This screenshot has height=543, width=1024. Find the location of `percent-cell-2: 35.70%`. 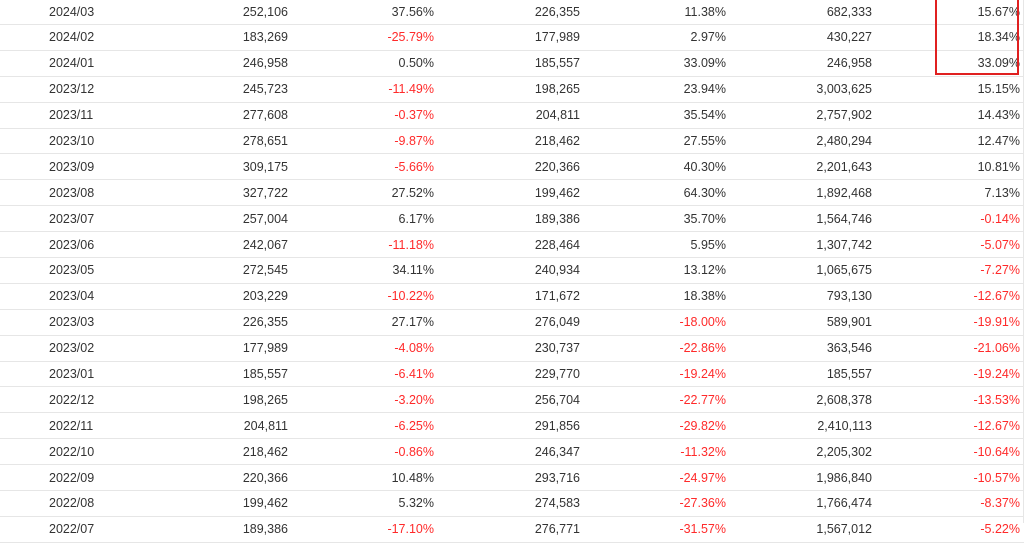

percent-cell-2: 35.70% is located at coordinates (653, 219).